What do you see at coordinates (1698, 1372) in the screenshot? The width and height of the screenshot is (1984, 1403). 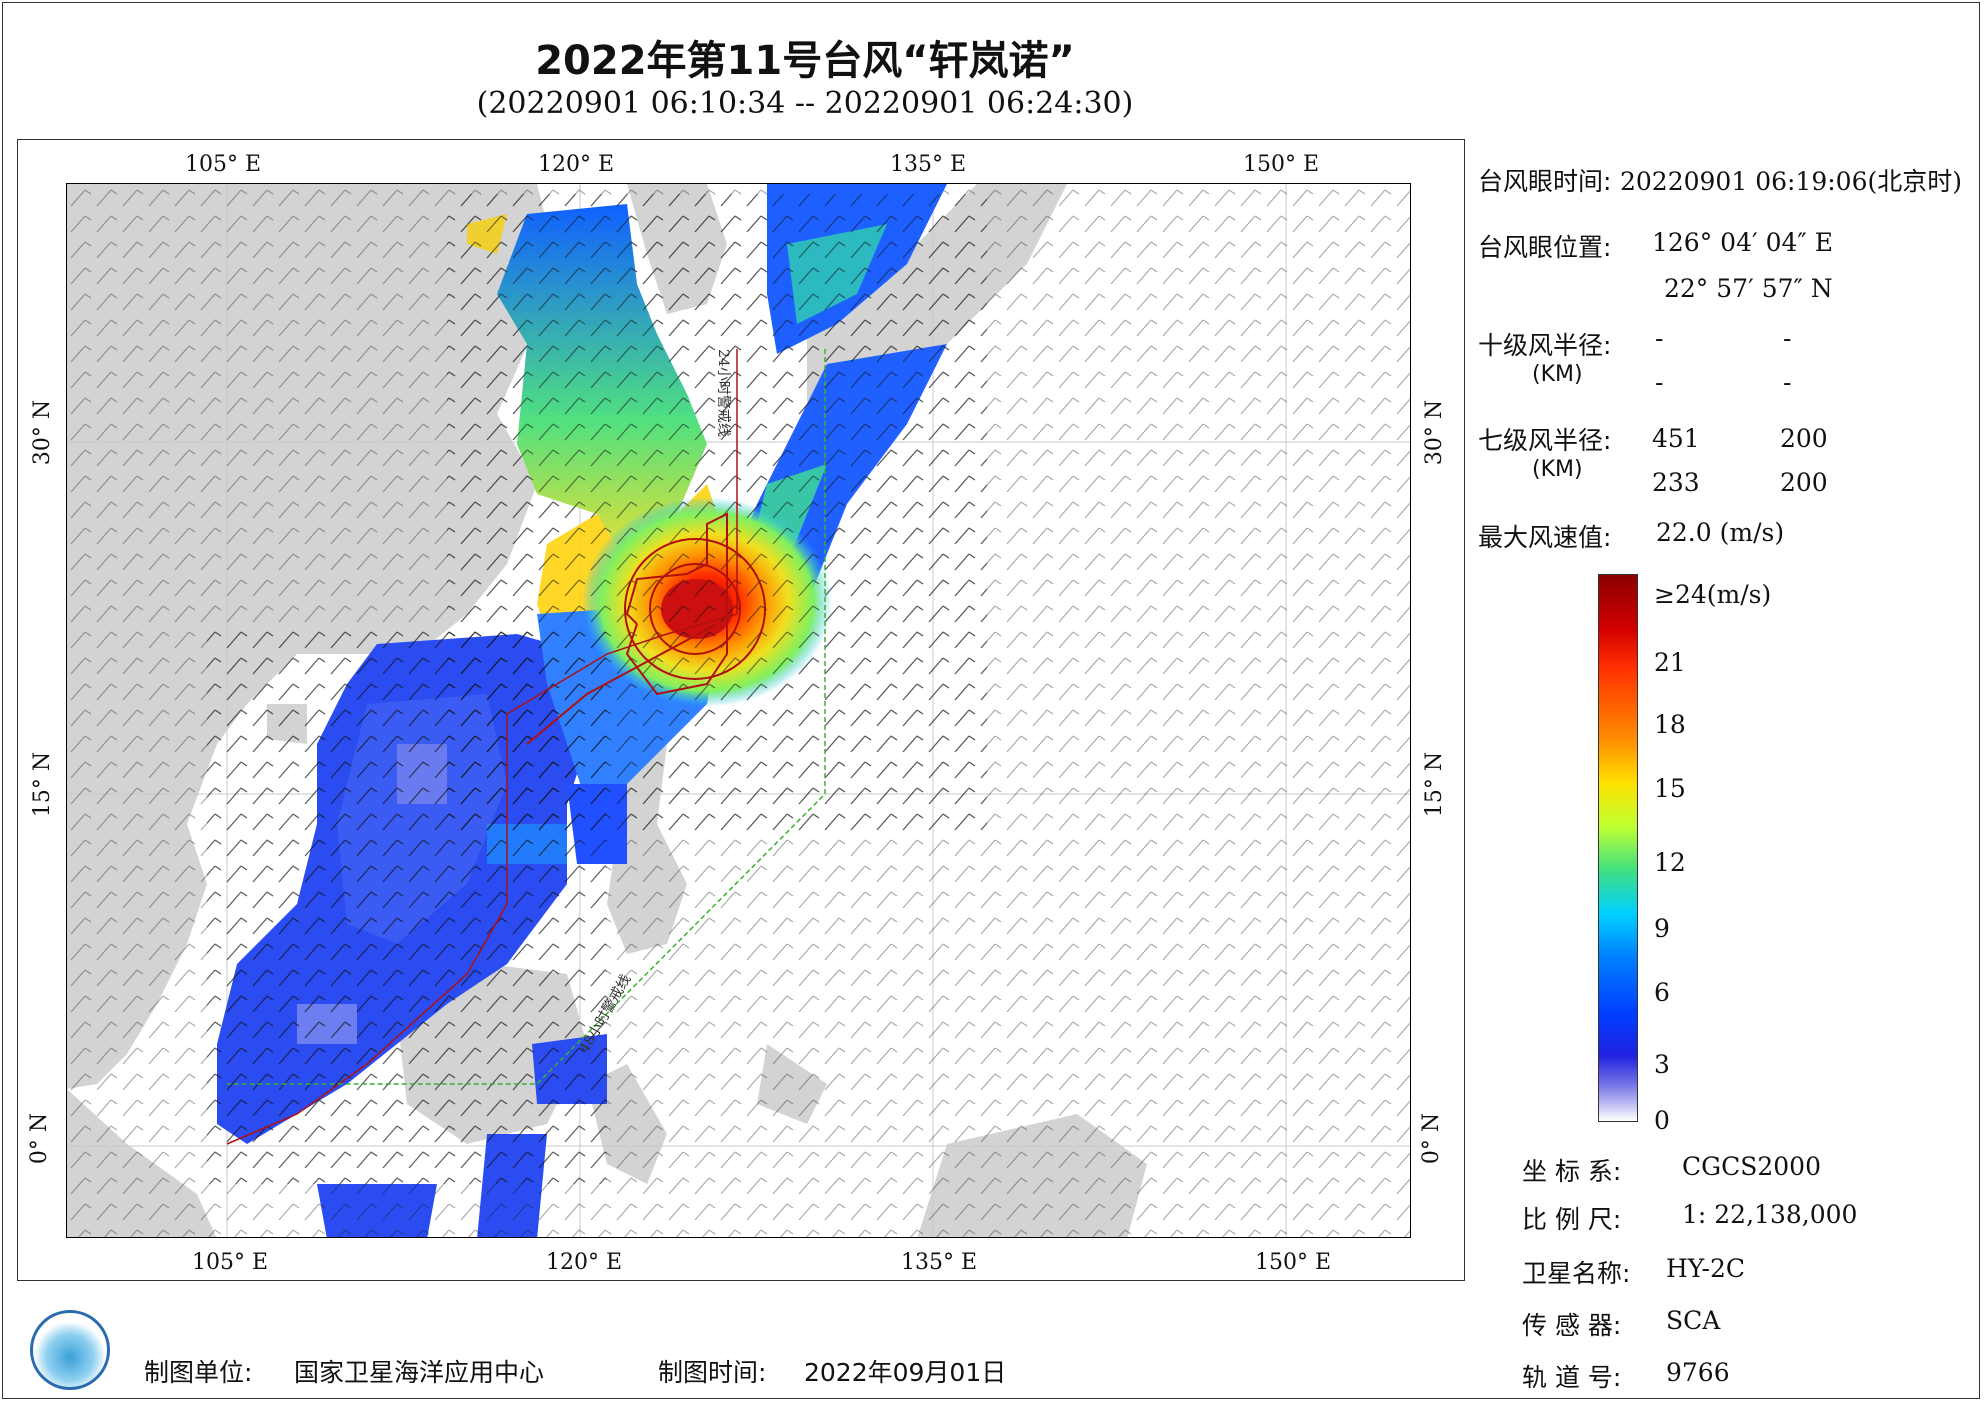 I see `orbit-value: 9766` at bounding box center [1698, 1372].